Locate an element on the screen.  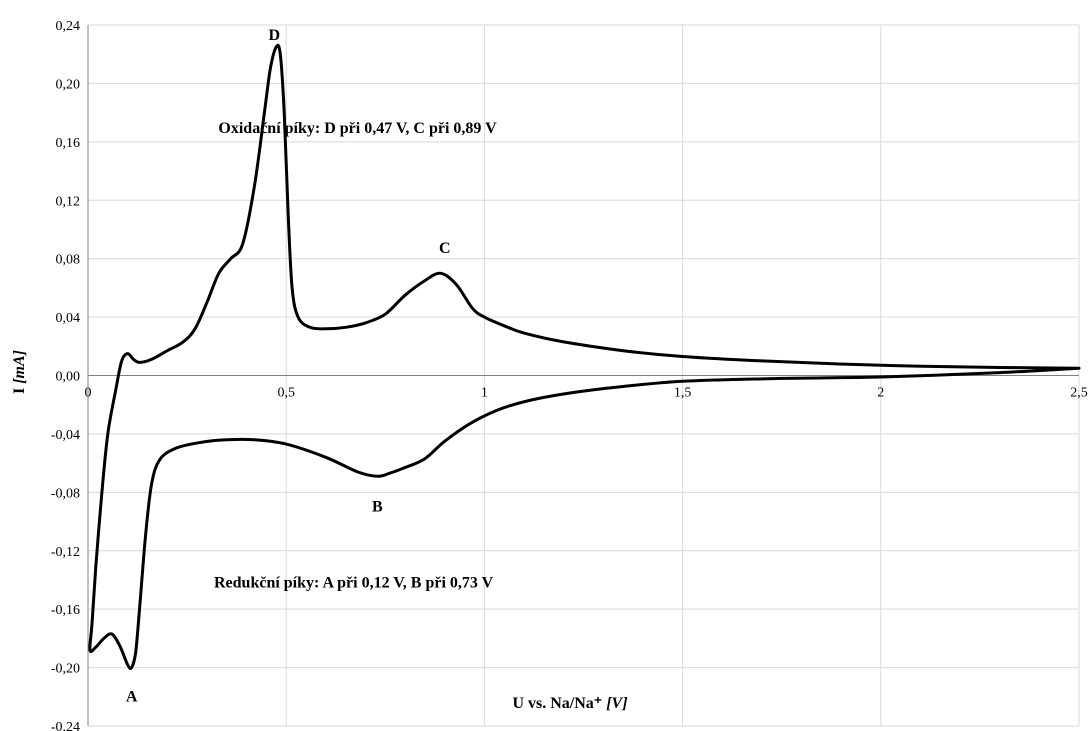
annotation-label: C is located at coordinates (445, 248).